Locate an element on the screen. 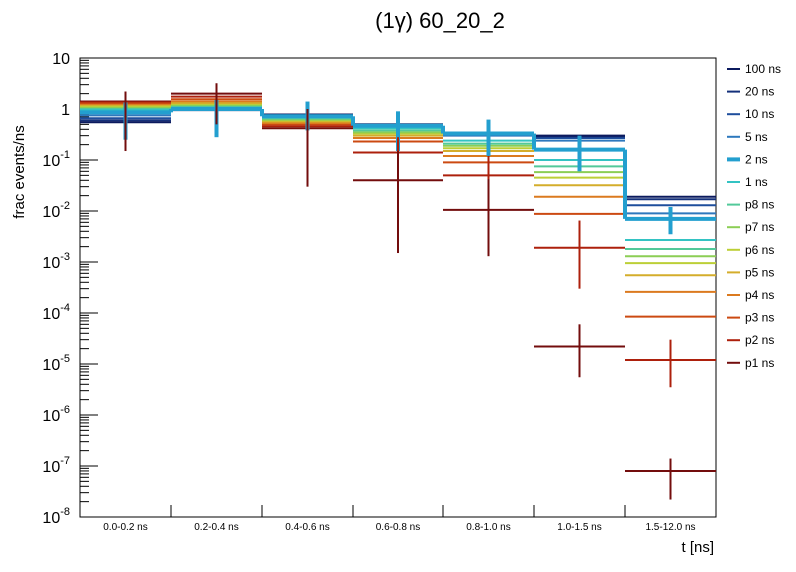 The width and height of the screenshot is (796, 572). legend-label: 5 ns is located at coordinates (756, 137).